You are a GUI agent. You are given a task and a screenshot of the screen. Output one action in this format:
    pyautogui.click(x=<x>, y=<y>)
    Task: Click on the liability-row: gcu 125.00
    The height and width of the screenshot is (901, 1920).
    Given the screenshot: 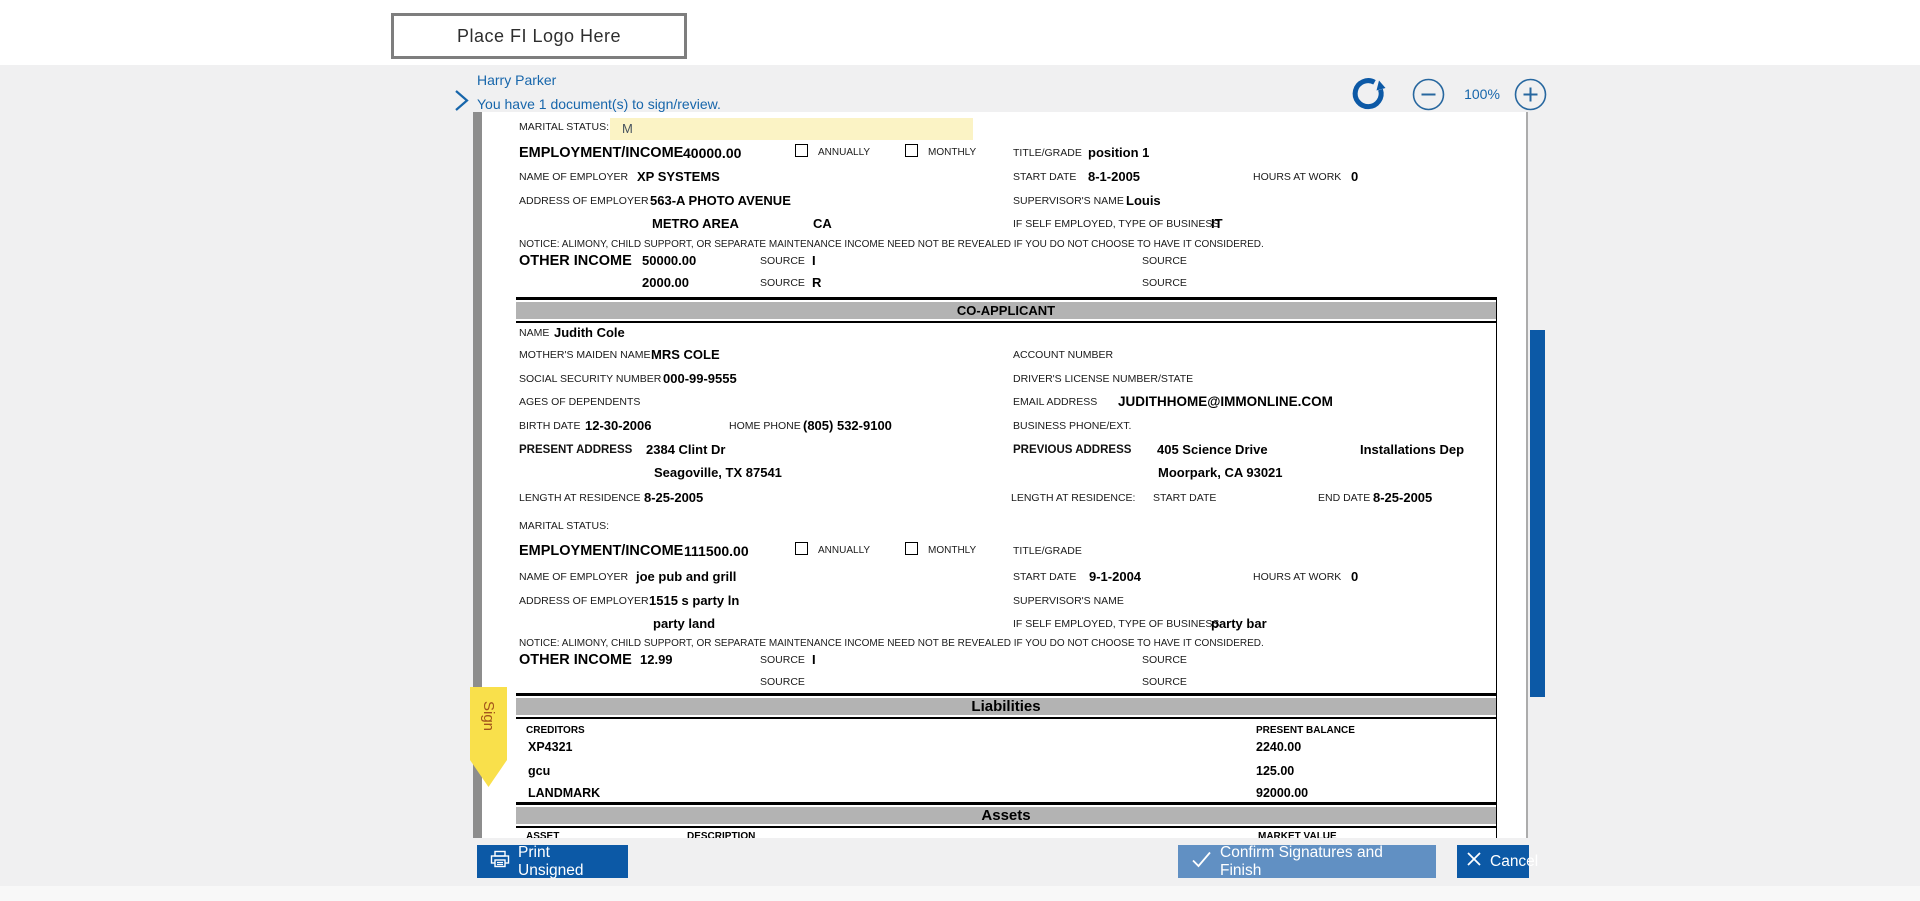 What is the action you would take?
    pyautogui.click(x=1004, y=771)
    